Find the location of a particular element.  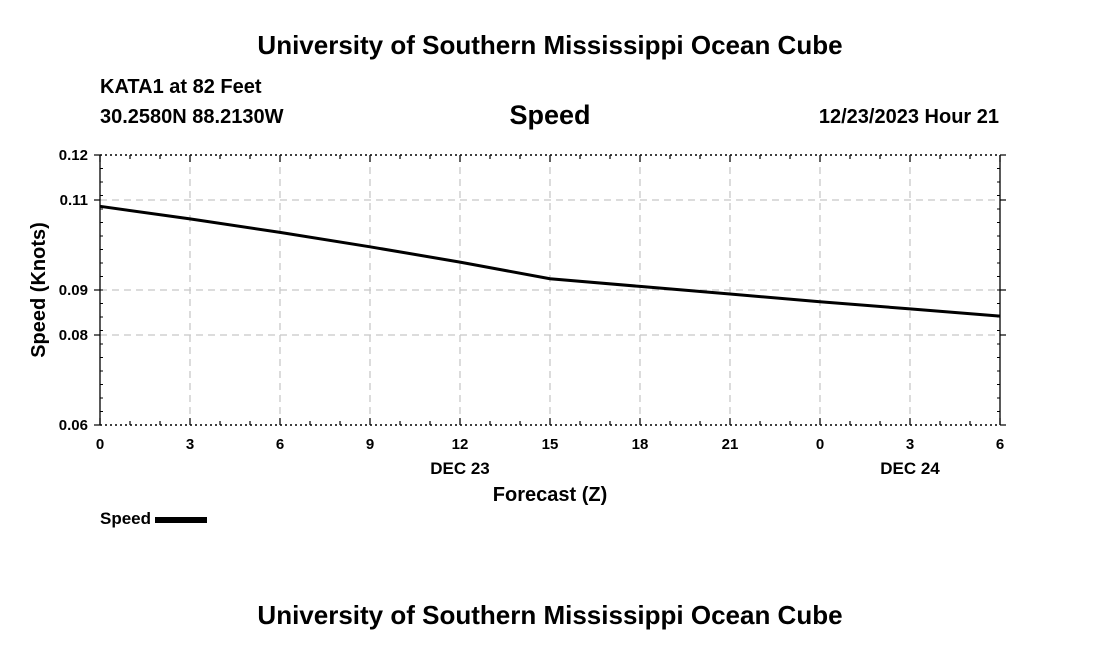

y-tick-label: 0.09 is located at coordinates (73, 290).